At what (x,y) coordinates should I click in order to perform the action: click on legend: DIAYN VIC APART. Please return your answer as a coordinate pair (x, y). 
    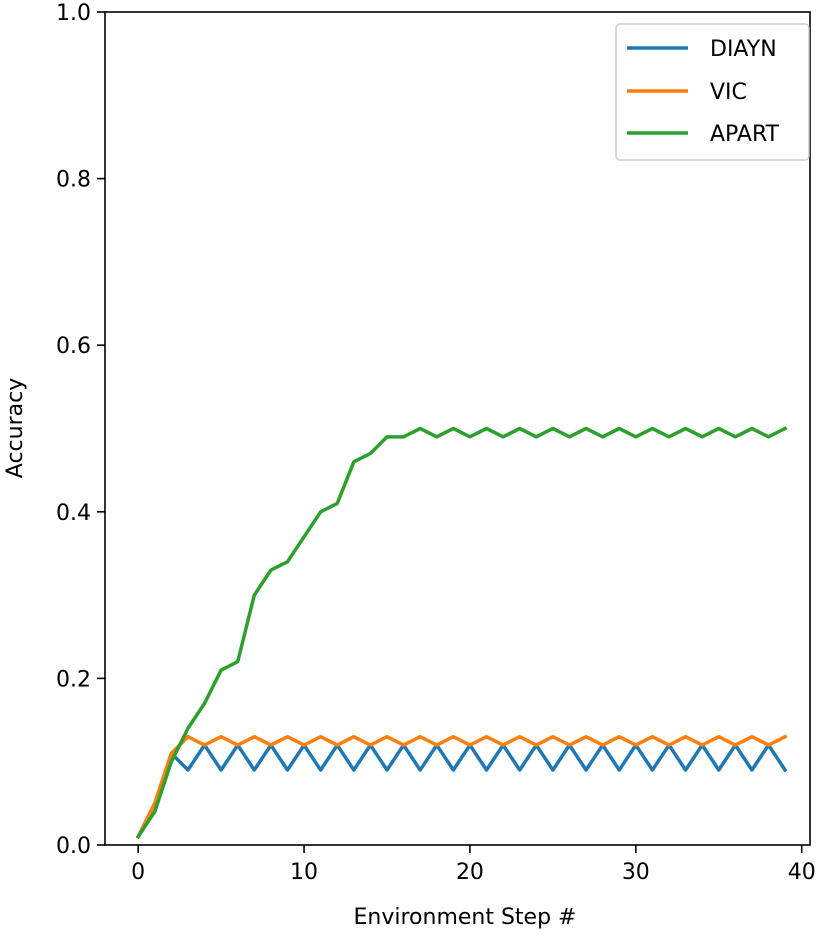
    Looking at the image, I should click on (712, 92).